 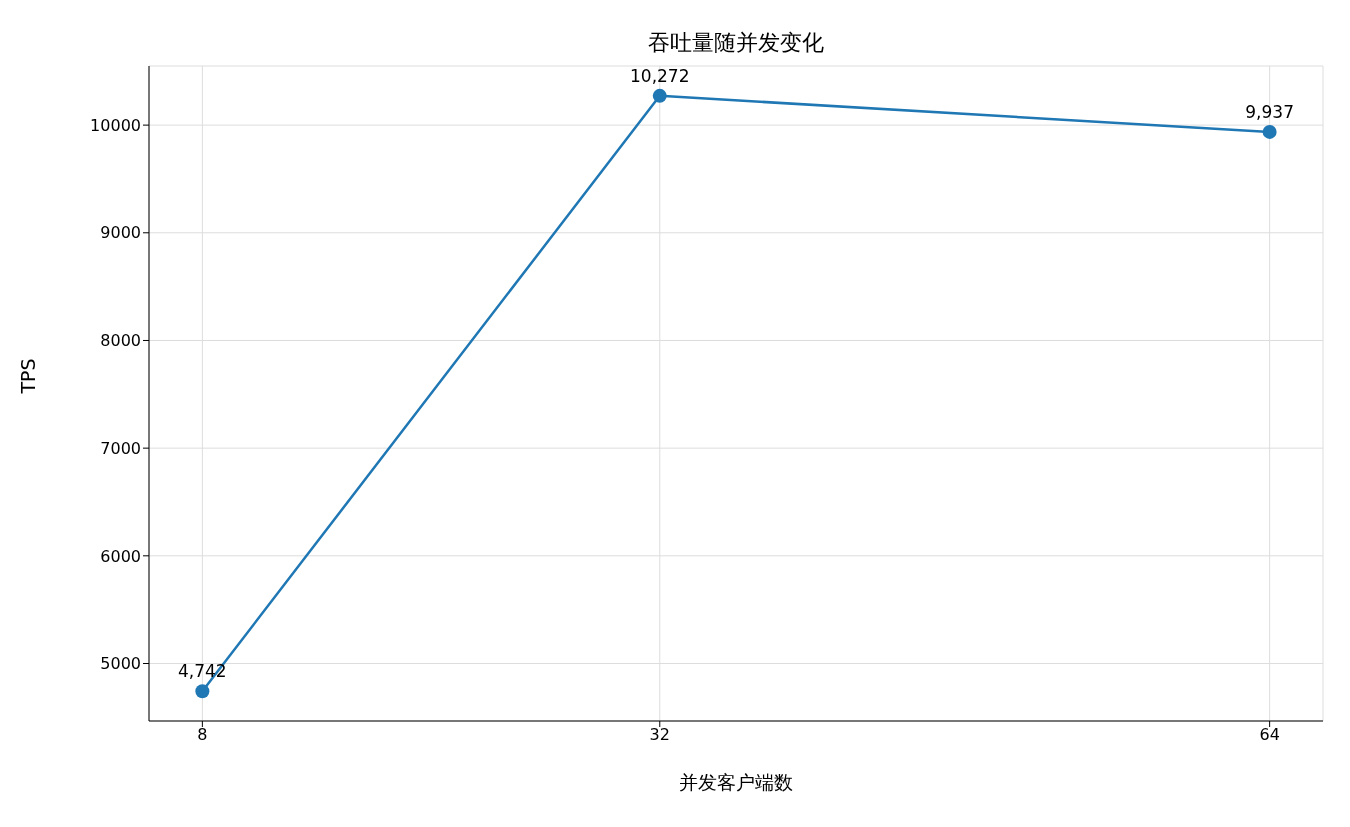 What do you see at coordinates (1269, 735) in the screenshot?
I see `x-tick-label: 64` at bounding box center [1269, 735].